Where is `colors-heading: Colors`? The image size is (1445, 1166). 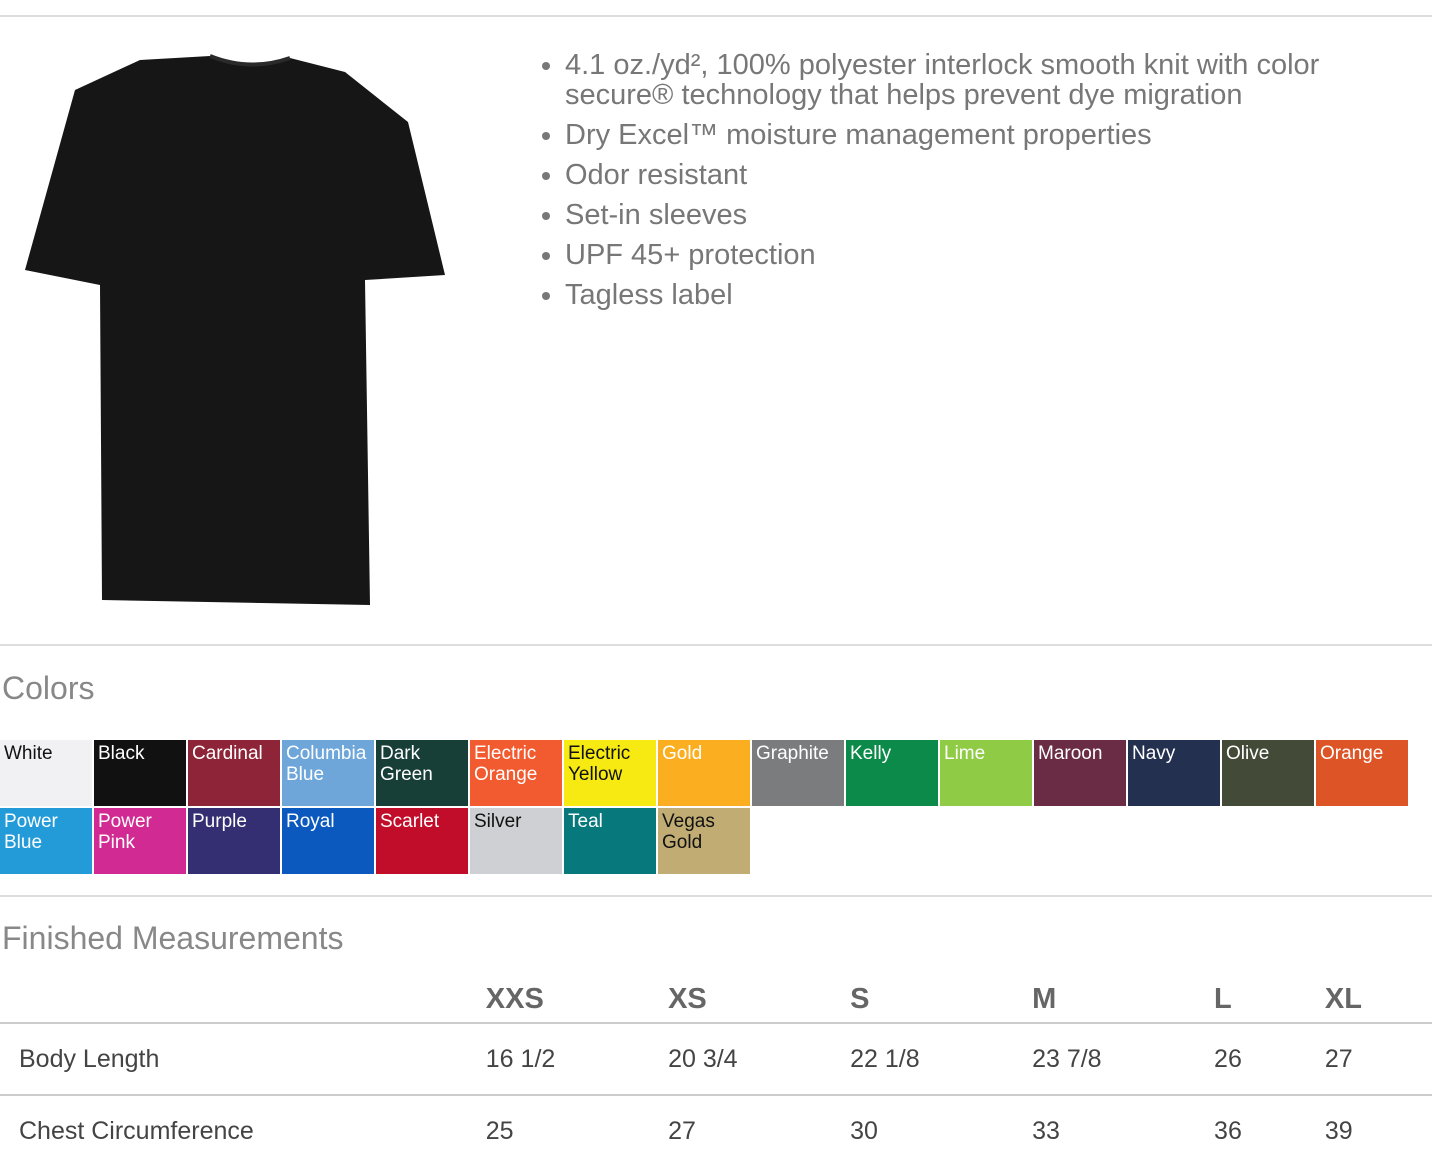
colors-heading: Colors is located at coordinates (48, 688).